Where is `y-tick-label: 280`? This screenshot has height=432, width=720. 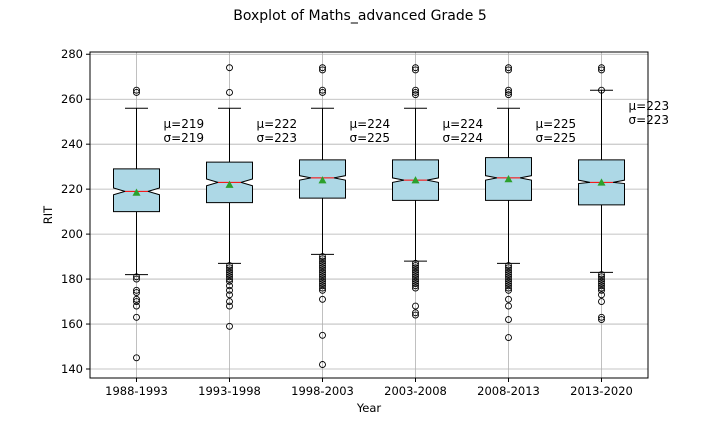 y-tick-label: 280 is located at coordinates (72, 54).